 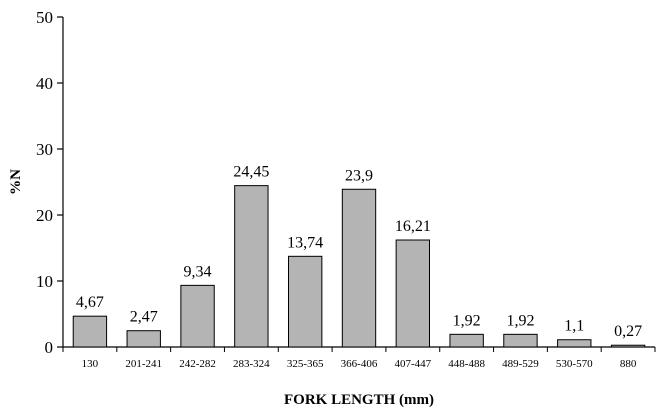 I want to click on bar-value-label: 2,47, so click(x=144, y=317).